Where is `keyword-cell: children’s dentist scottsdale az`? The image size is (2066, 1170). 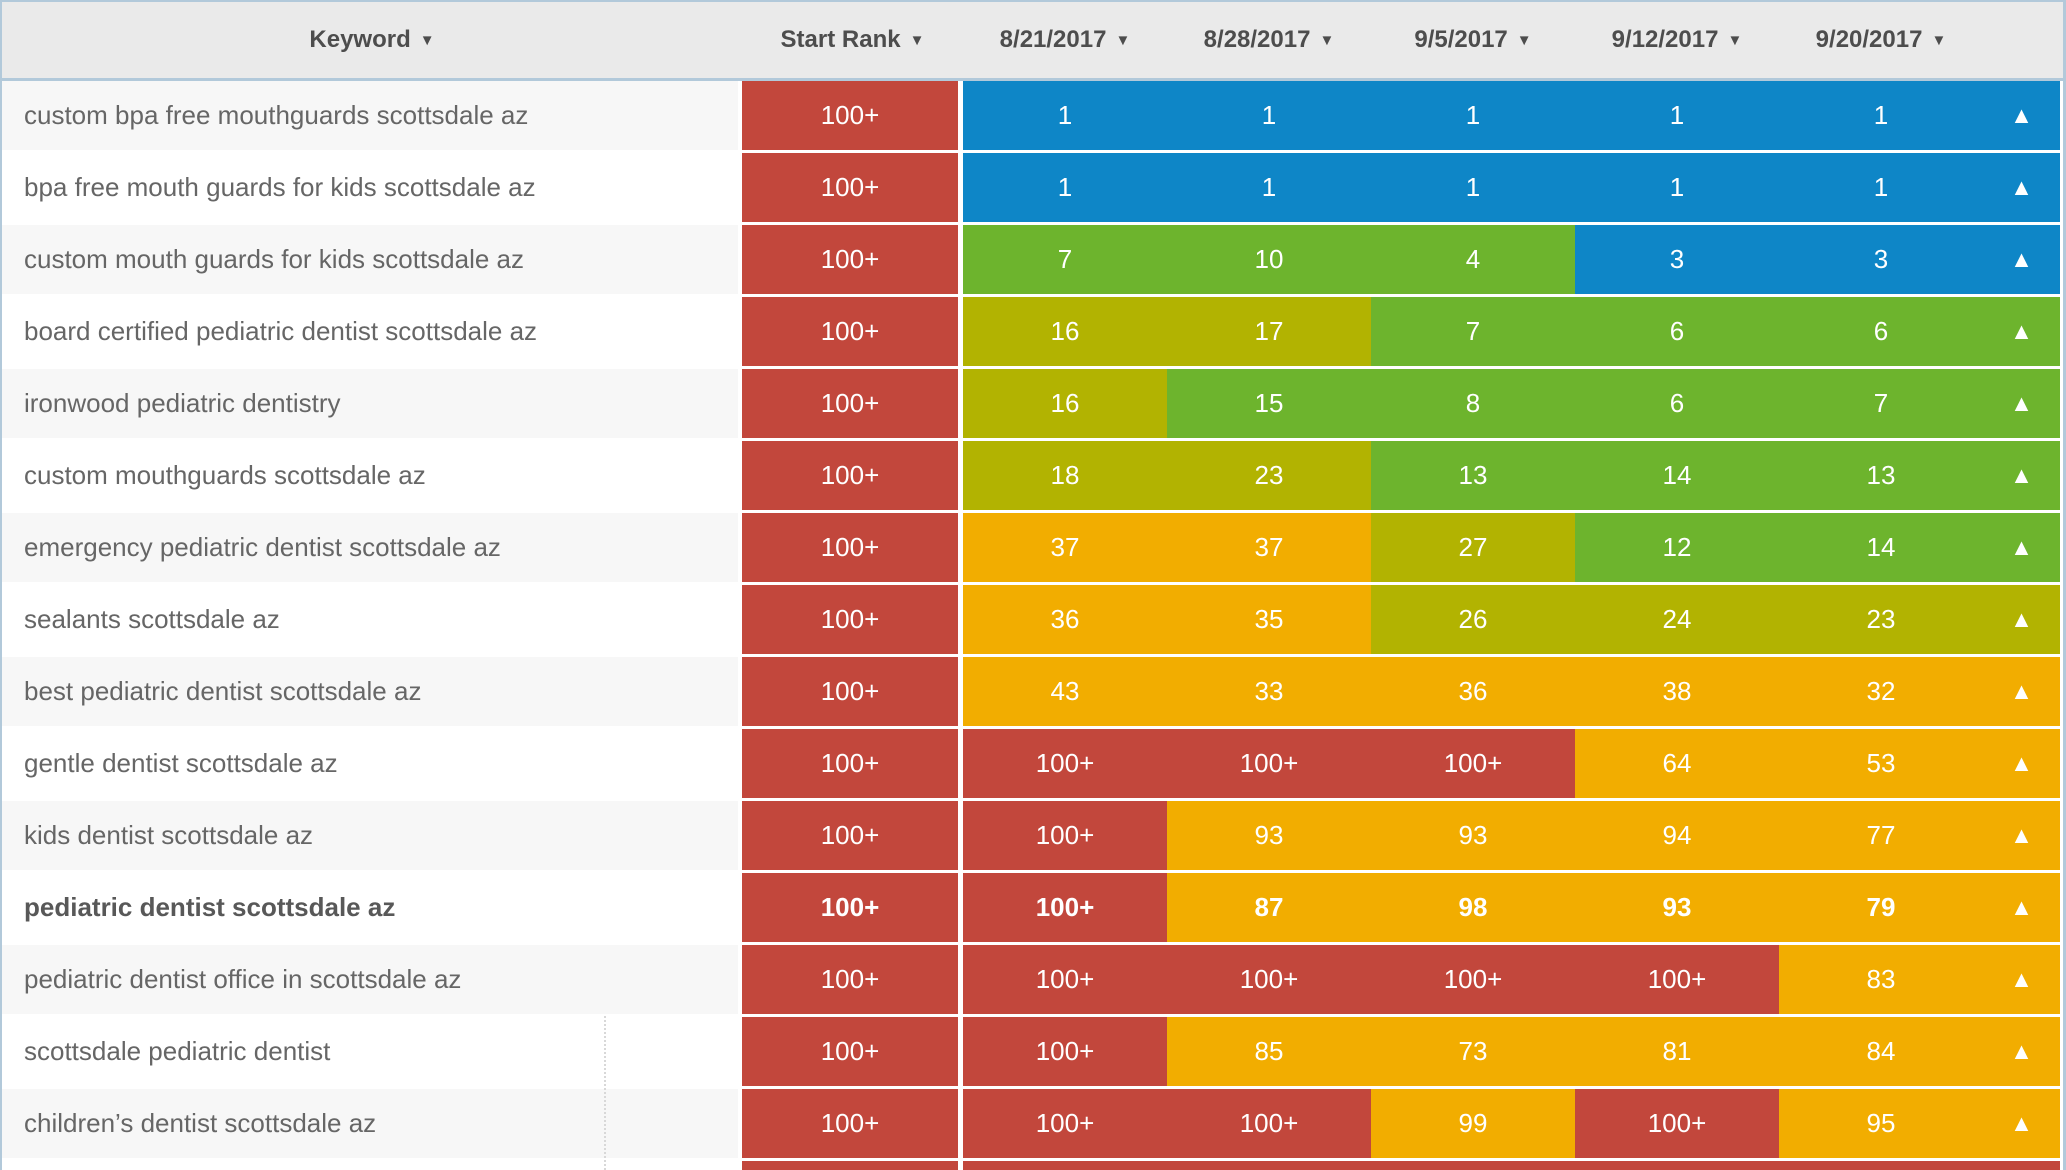 keyword-cell: children’s dentist scottsdale az is located at coordinates (370, 1123).